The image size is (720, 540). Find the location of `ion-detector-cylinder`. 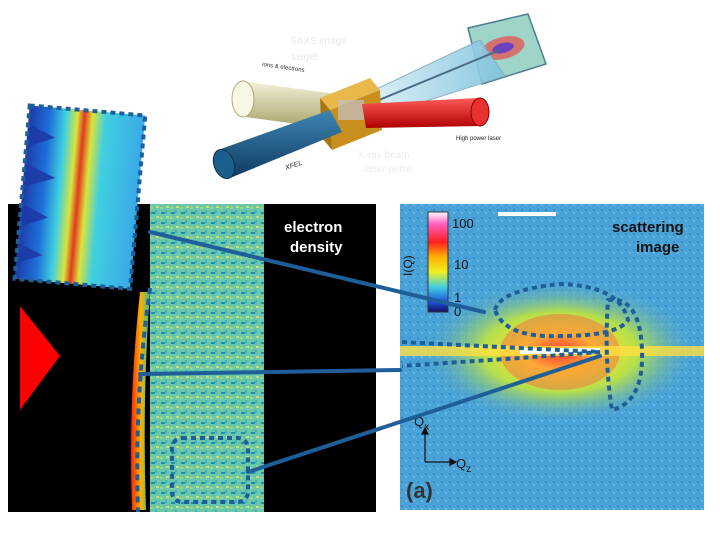

ion-detector-cylinder is located at coordinates (283, 104).